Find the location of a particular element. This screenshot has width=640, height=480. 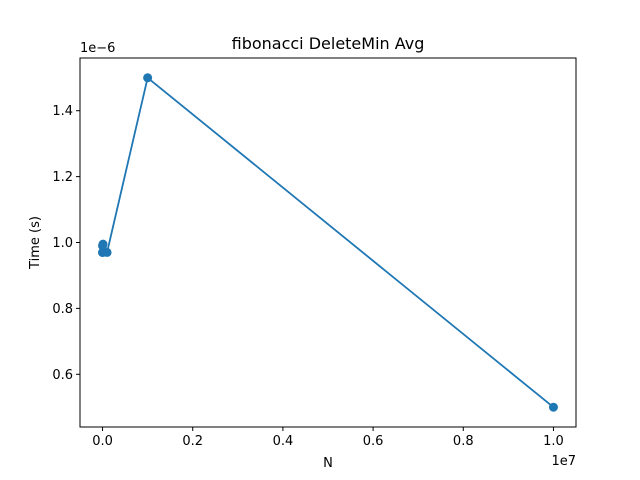

y-tick-label: 0.6 is located at coordinates (62, 375).